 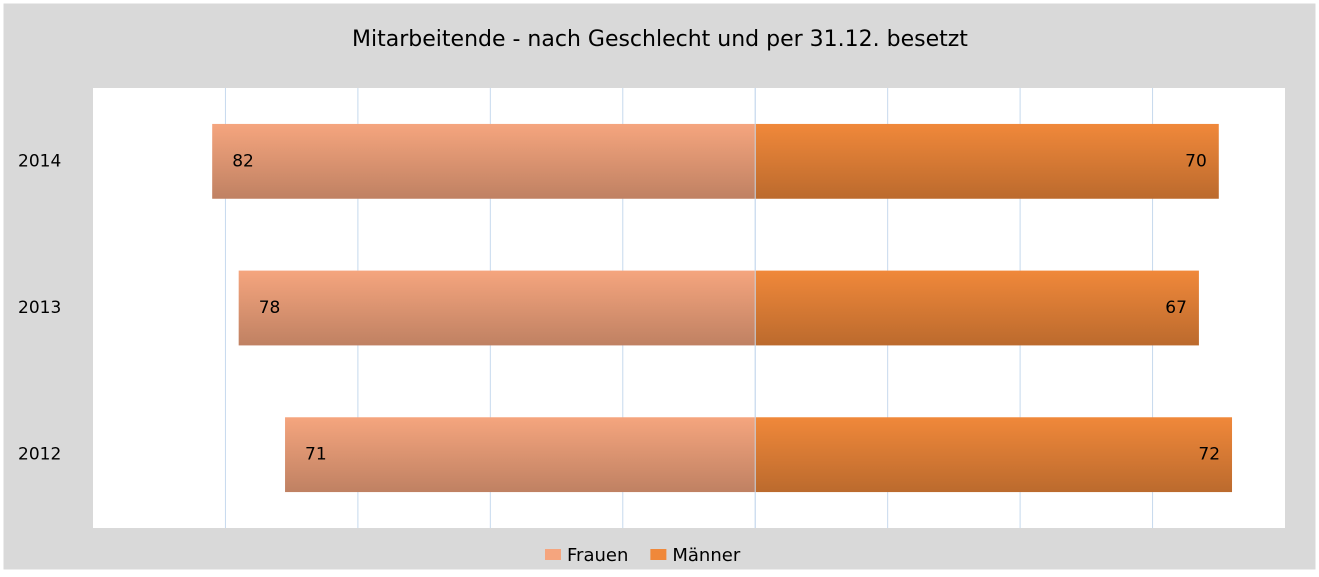 What do you see at coordinates (706, 555) in the screenshot?
I see `legend-label: Männer` at bounding box center [706, 555].